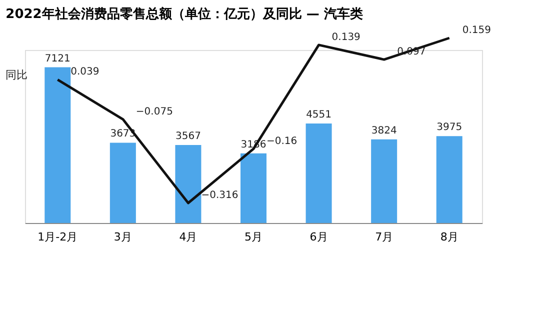 This screenshot has height=330, width=550. Describe the element at coordinates (476, 30) in the screenshot. I see `data-label: 0.159` at that location.